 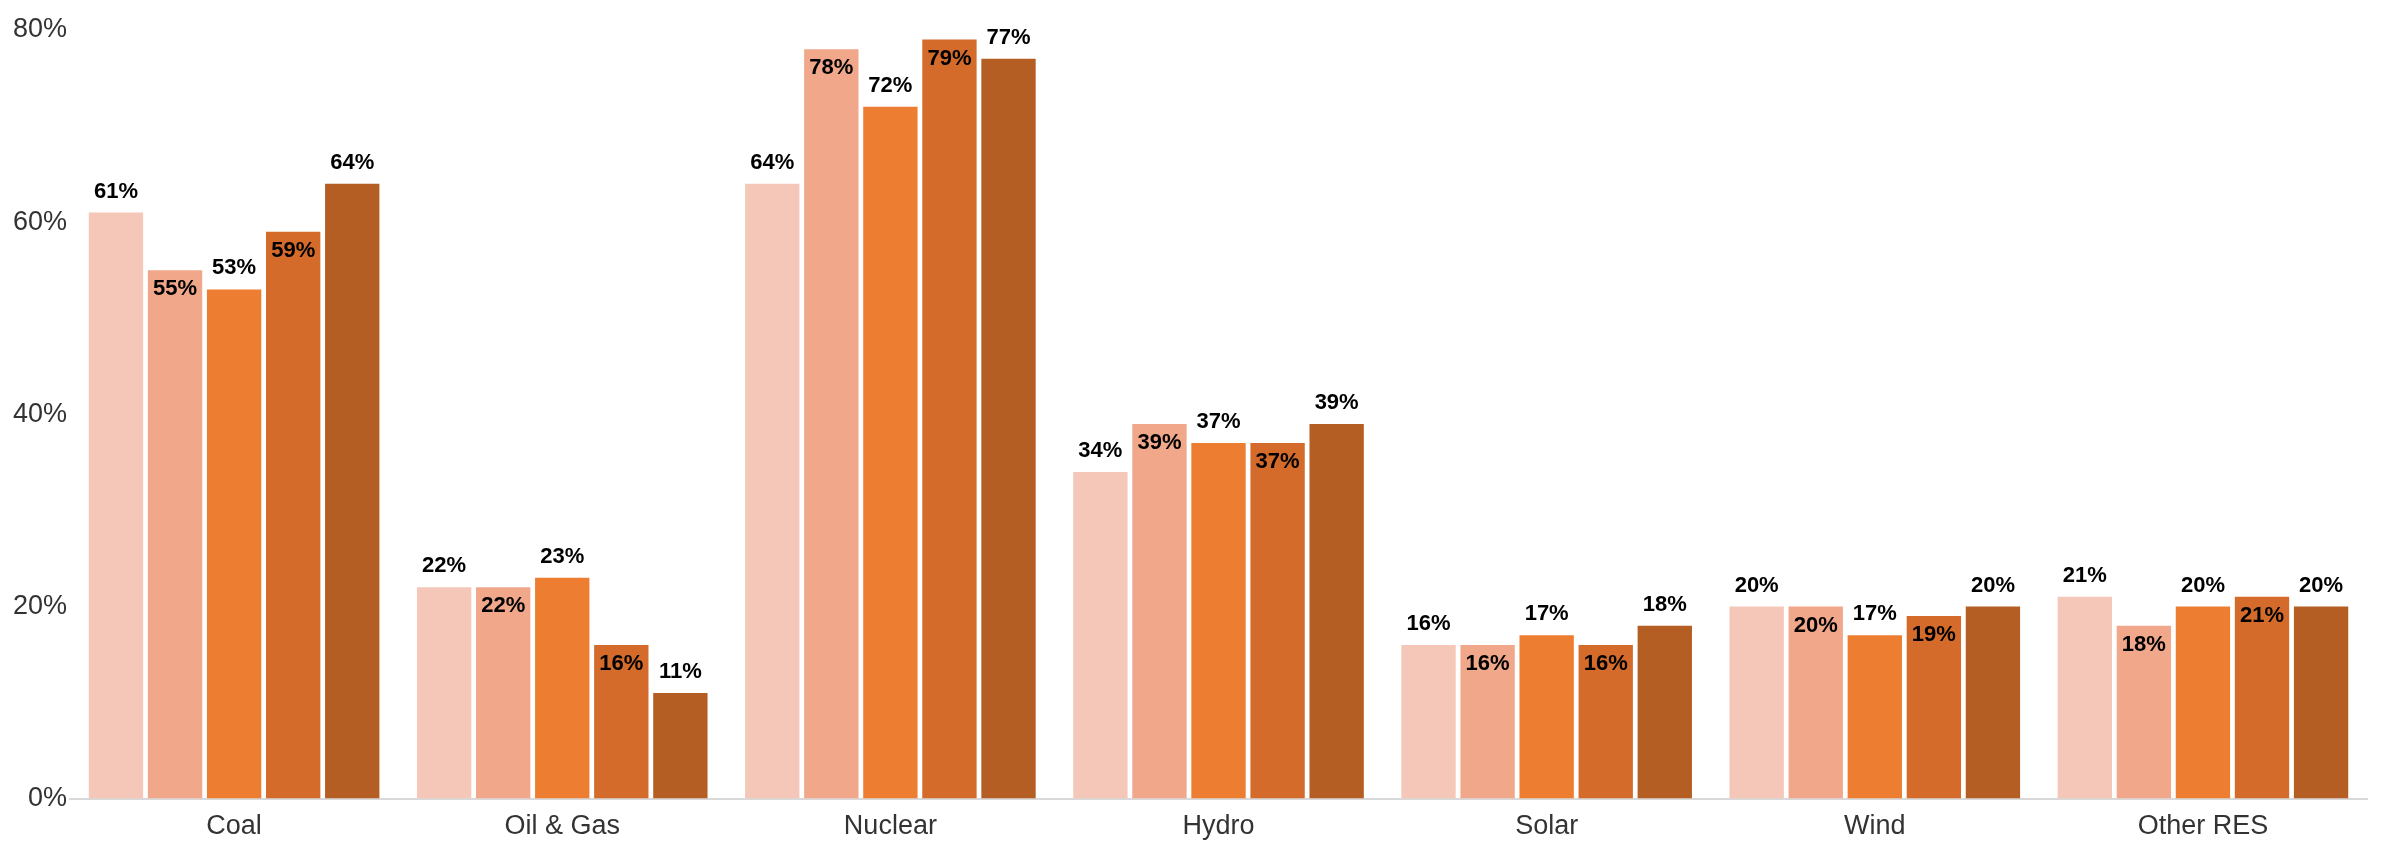 What do you see at coordinates (1008, 36) in the screenshot?
I see `data-label: 77%` at bounding box center [1008, 36].